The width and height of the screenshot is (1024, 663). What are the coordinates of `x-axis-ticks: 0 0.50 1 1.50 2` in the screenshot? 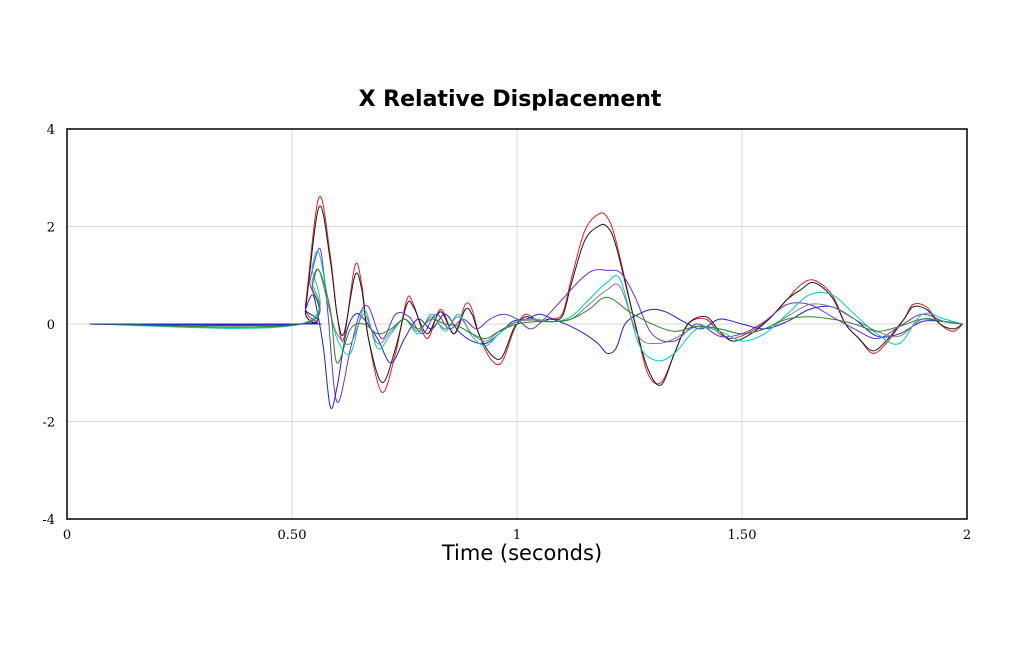 It's located at (517, 535).